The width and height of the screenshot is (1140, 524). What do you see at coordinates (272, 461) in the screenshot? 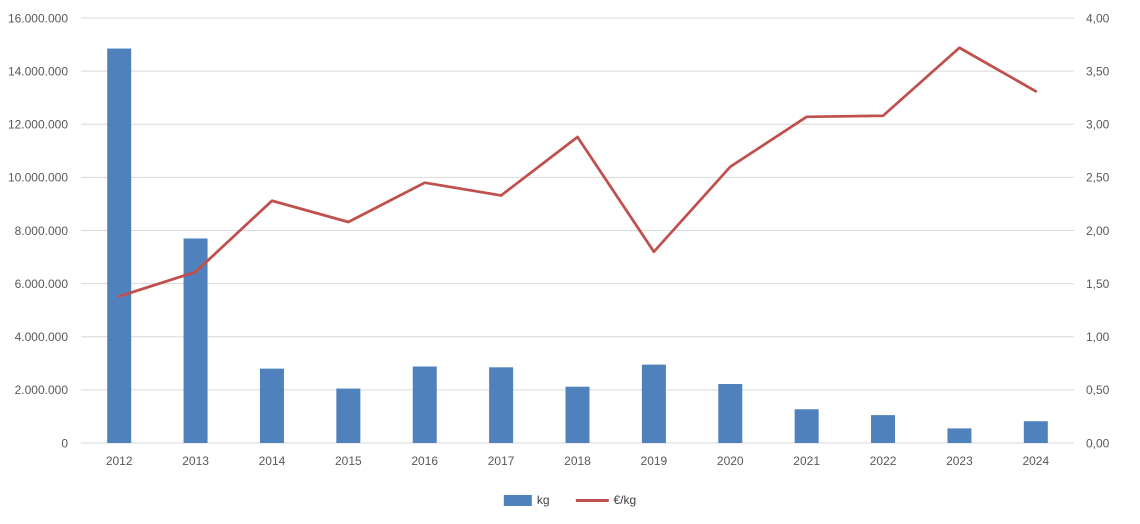
I see `x-tick-label-2014: 2014` at bounding box center [272, 461].